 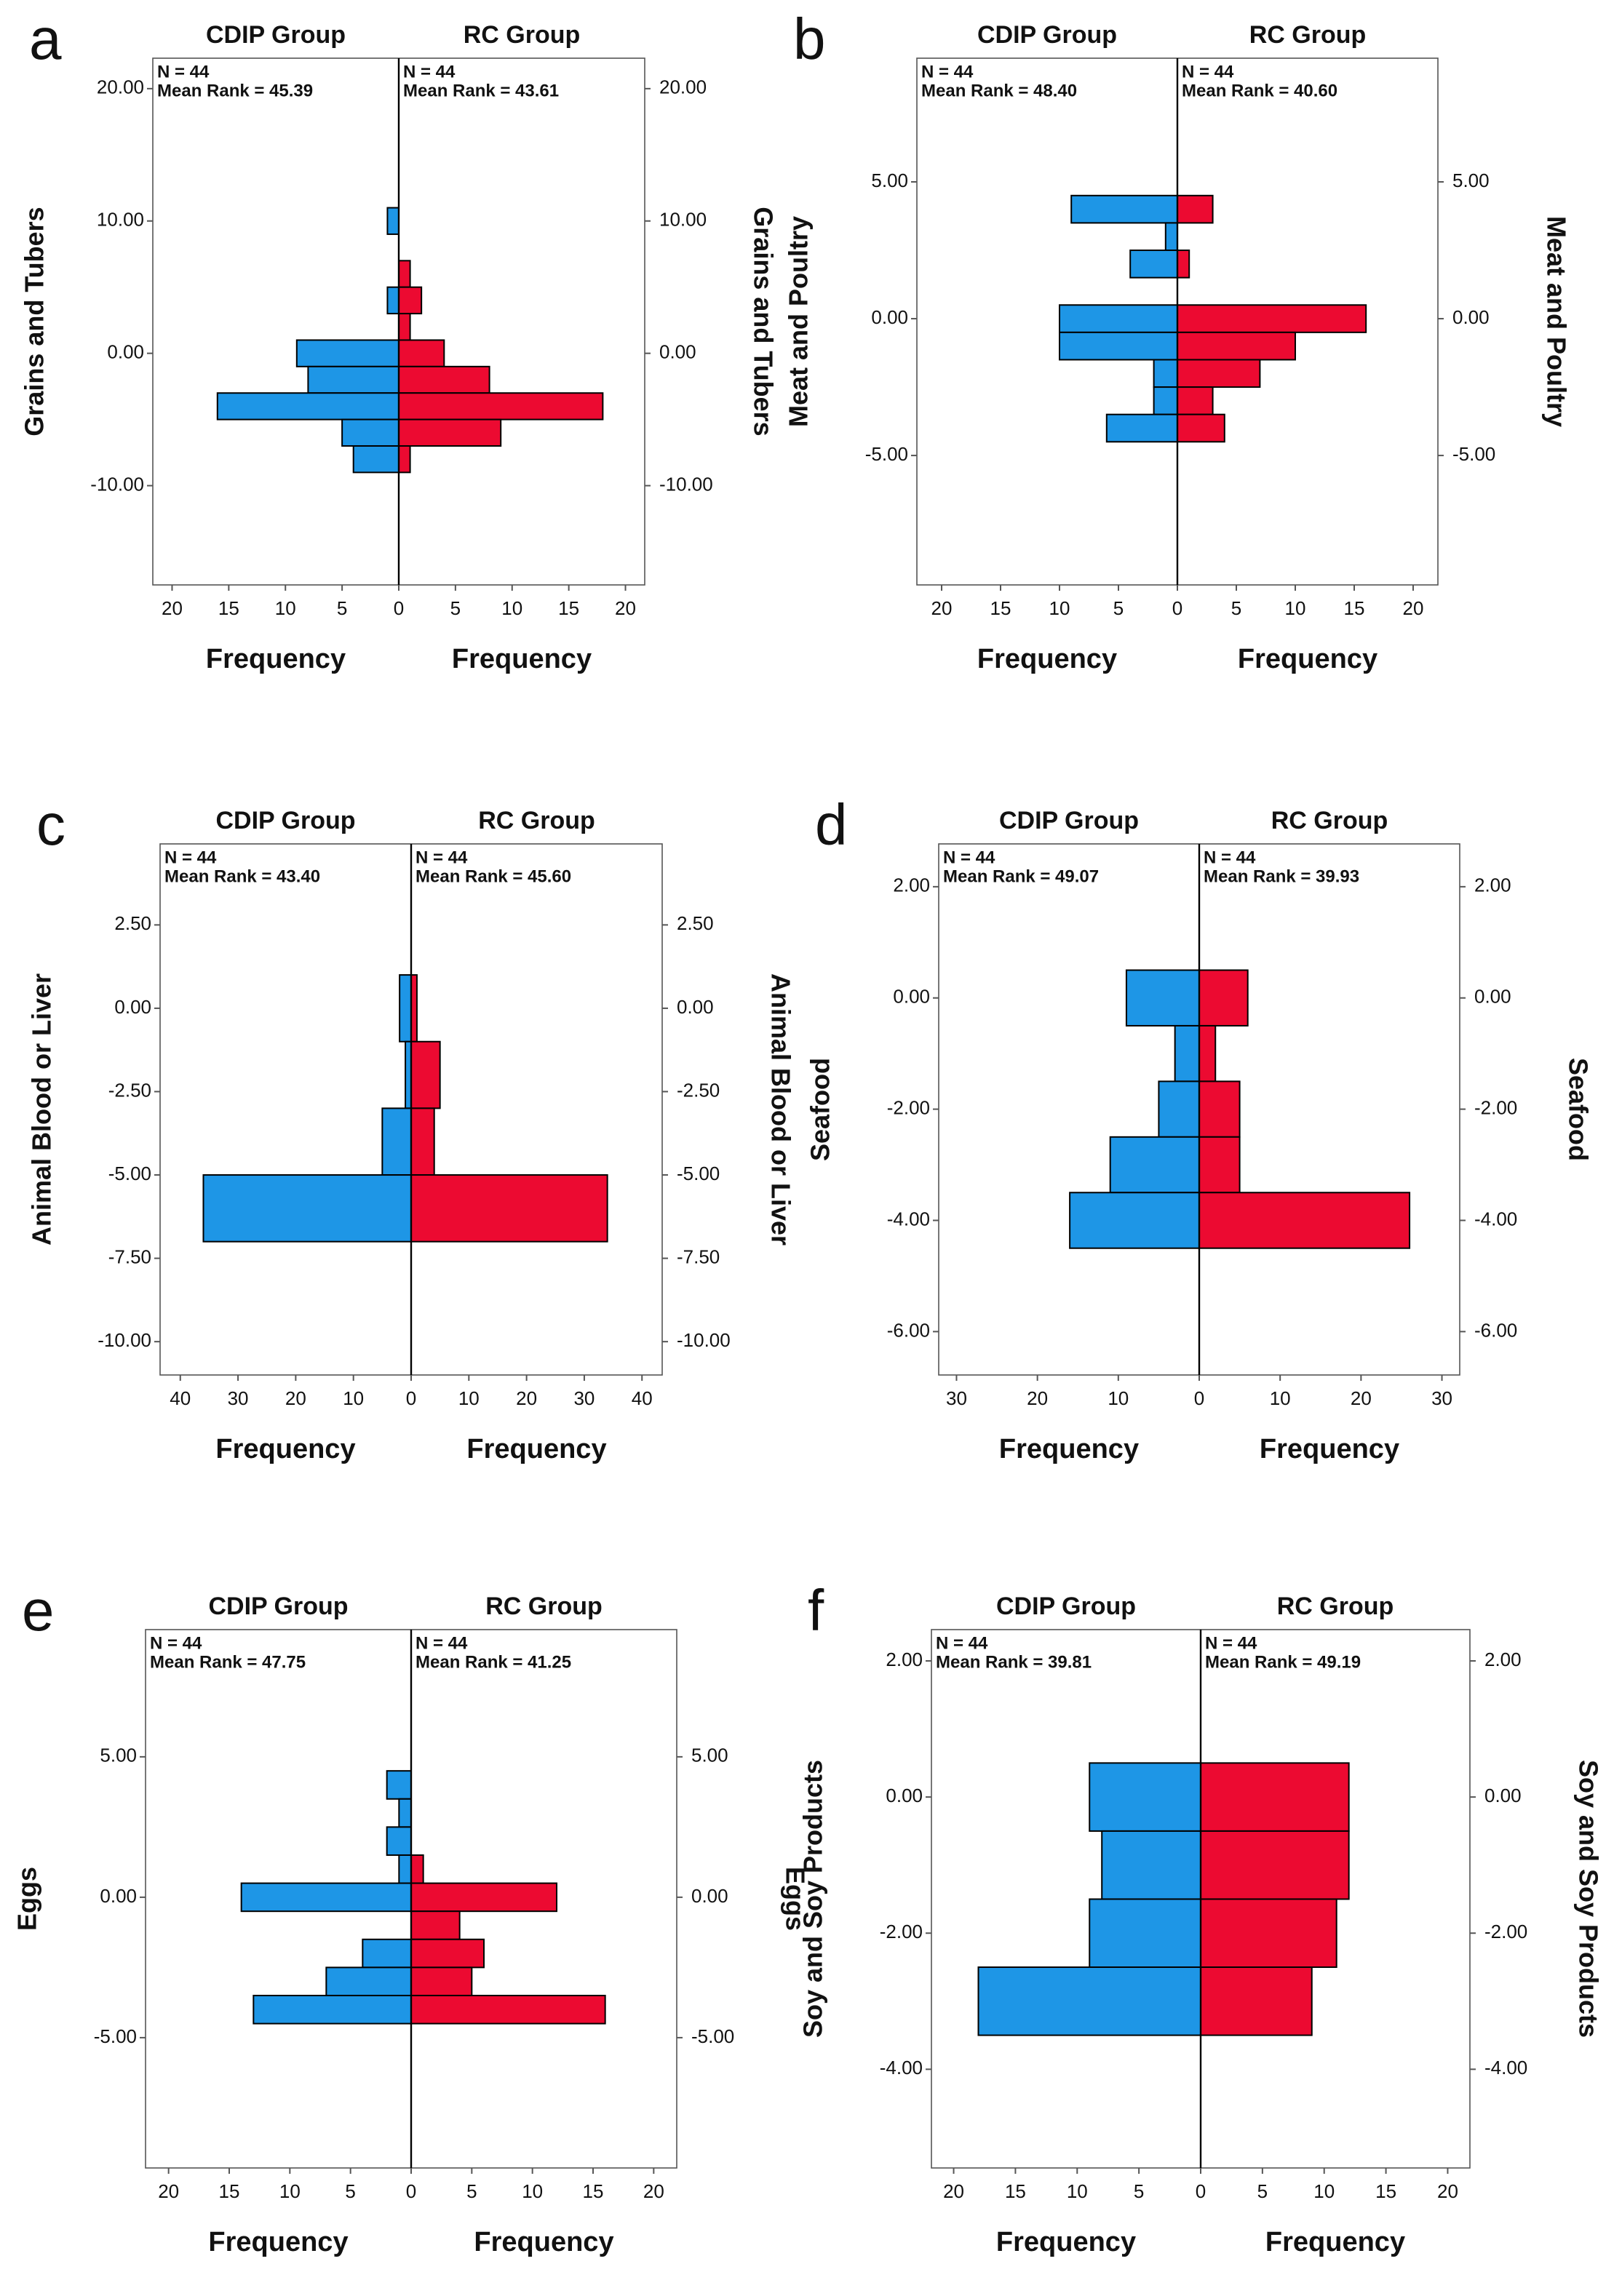 What do you see at coordinates (1495, 1330) in the screenshot?
I see `y-tick-label: -6.00` at bounding box center [1495, 1330].